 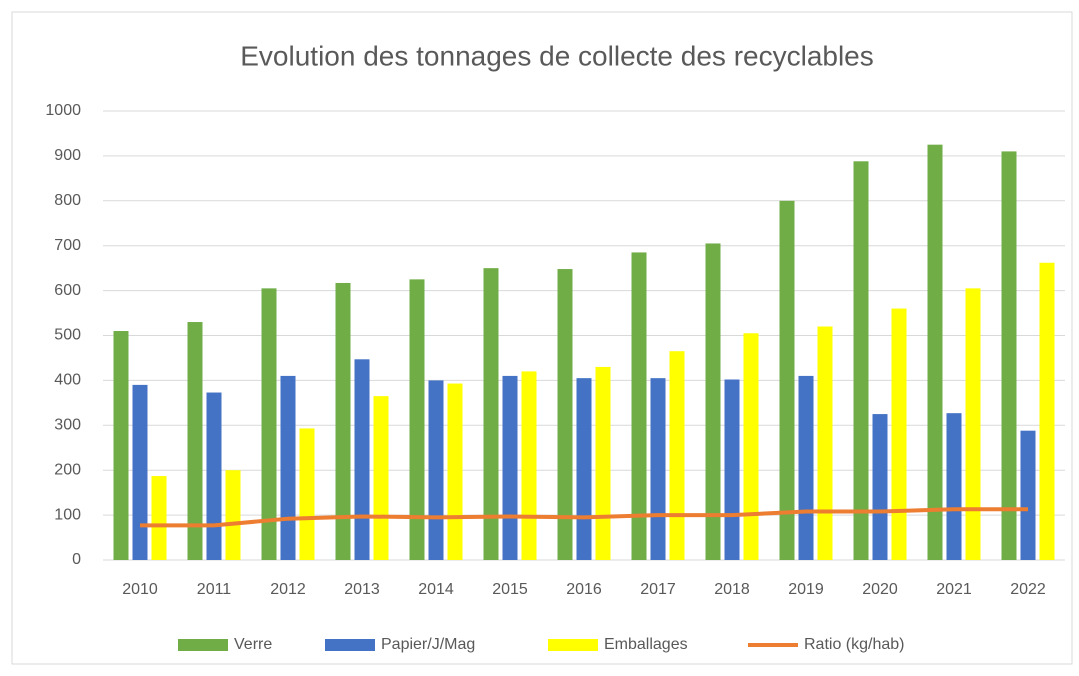 I want to click on legend-label: Emballages, so click(x=646, y=644).